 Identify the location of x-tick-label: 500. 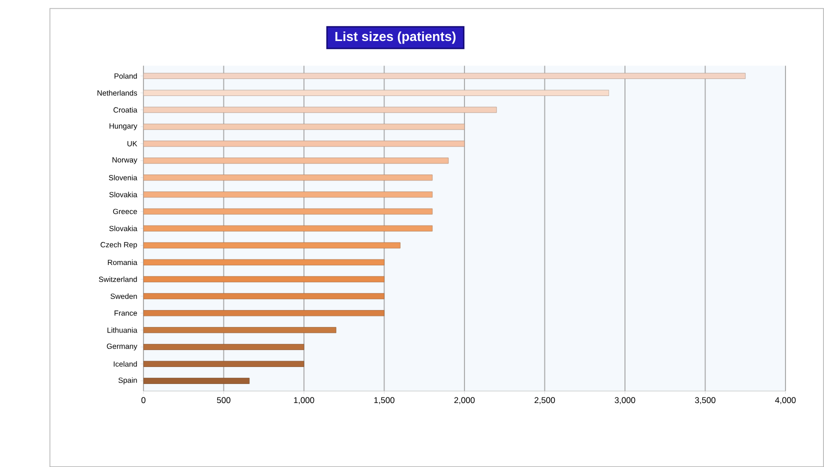
(223, 400).